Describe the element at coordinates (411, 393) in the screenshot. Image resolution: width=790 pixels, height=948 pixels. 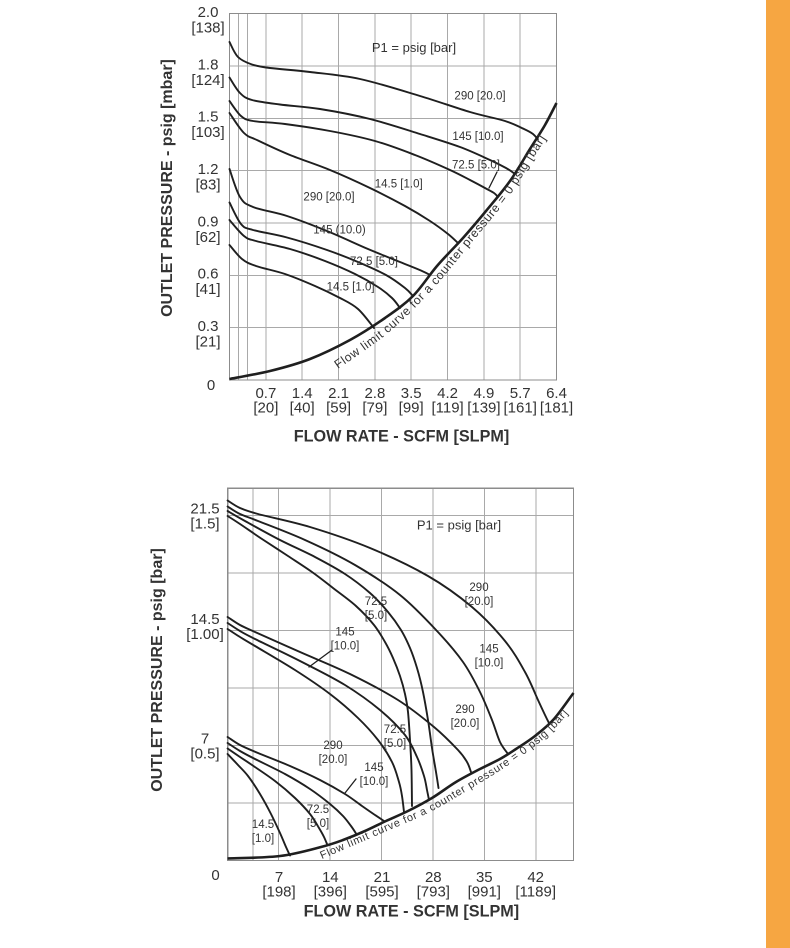
I see `svg-text: 3.5` at that location.